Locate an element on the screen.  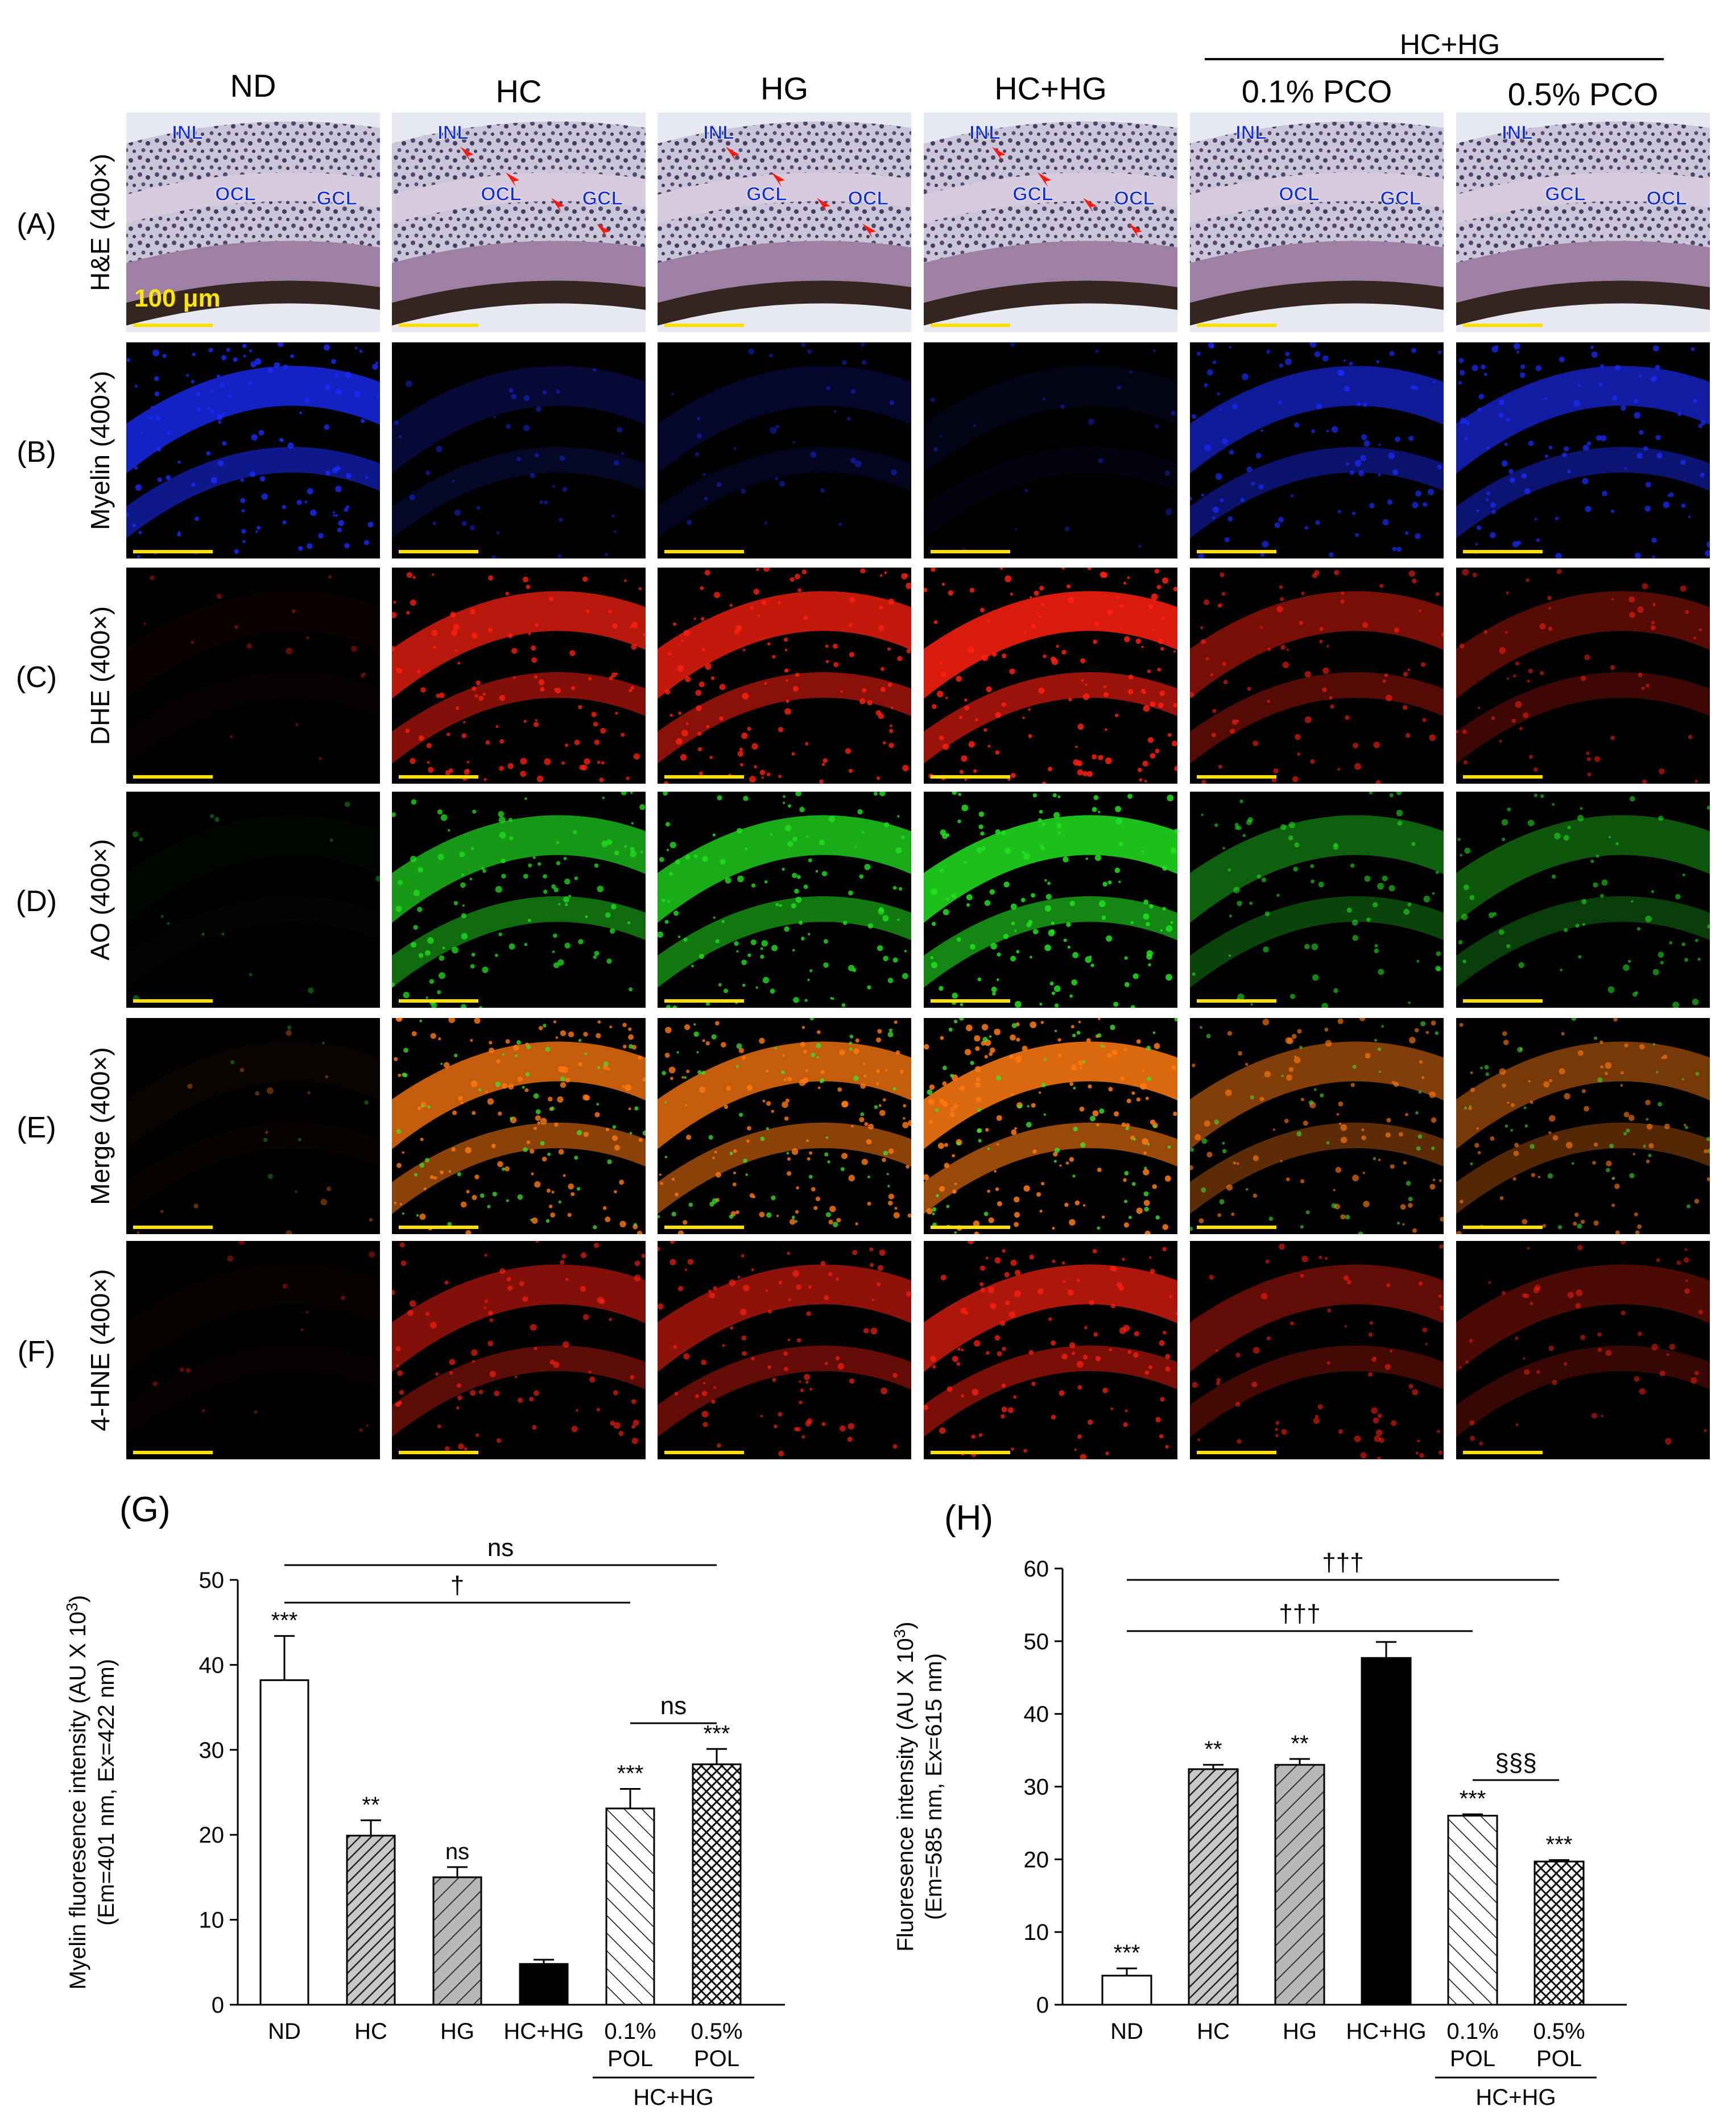
fluorescence-background is located at coordinates (253, 676).